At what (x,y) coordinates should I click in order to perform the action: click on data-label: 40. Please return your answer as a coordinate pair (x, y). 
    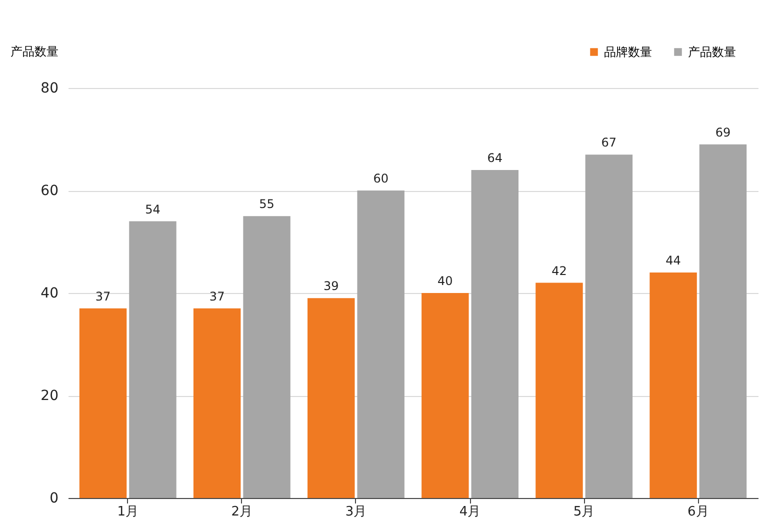
    Looking at the image, I should click on (445, 281).